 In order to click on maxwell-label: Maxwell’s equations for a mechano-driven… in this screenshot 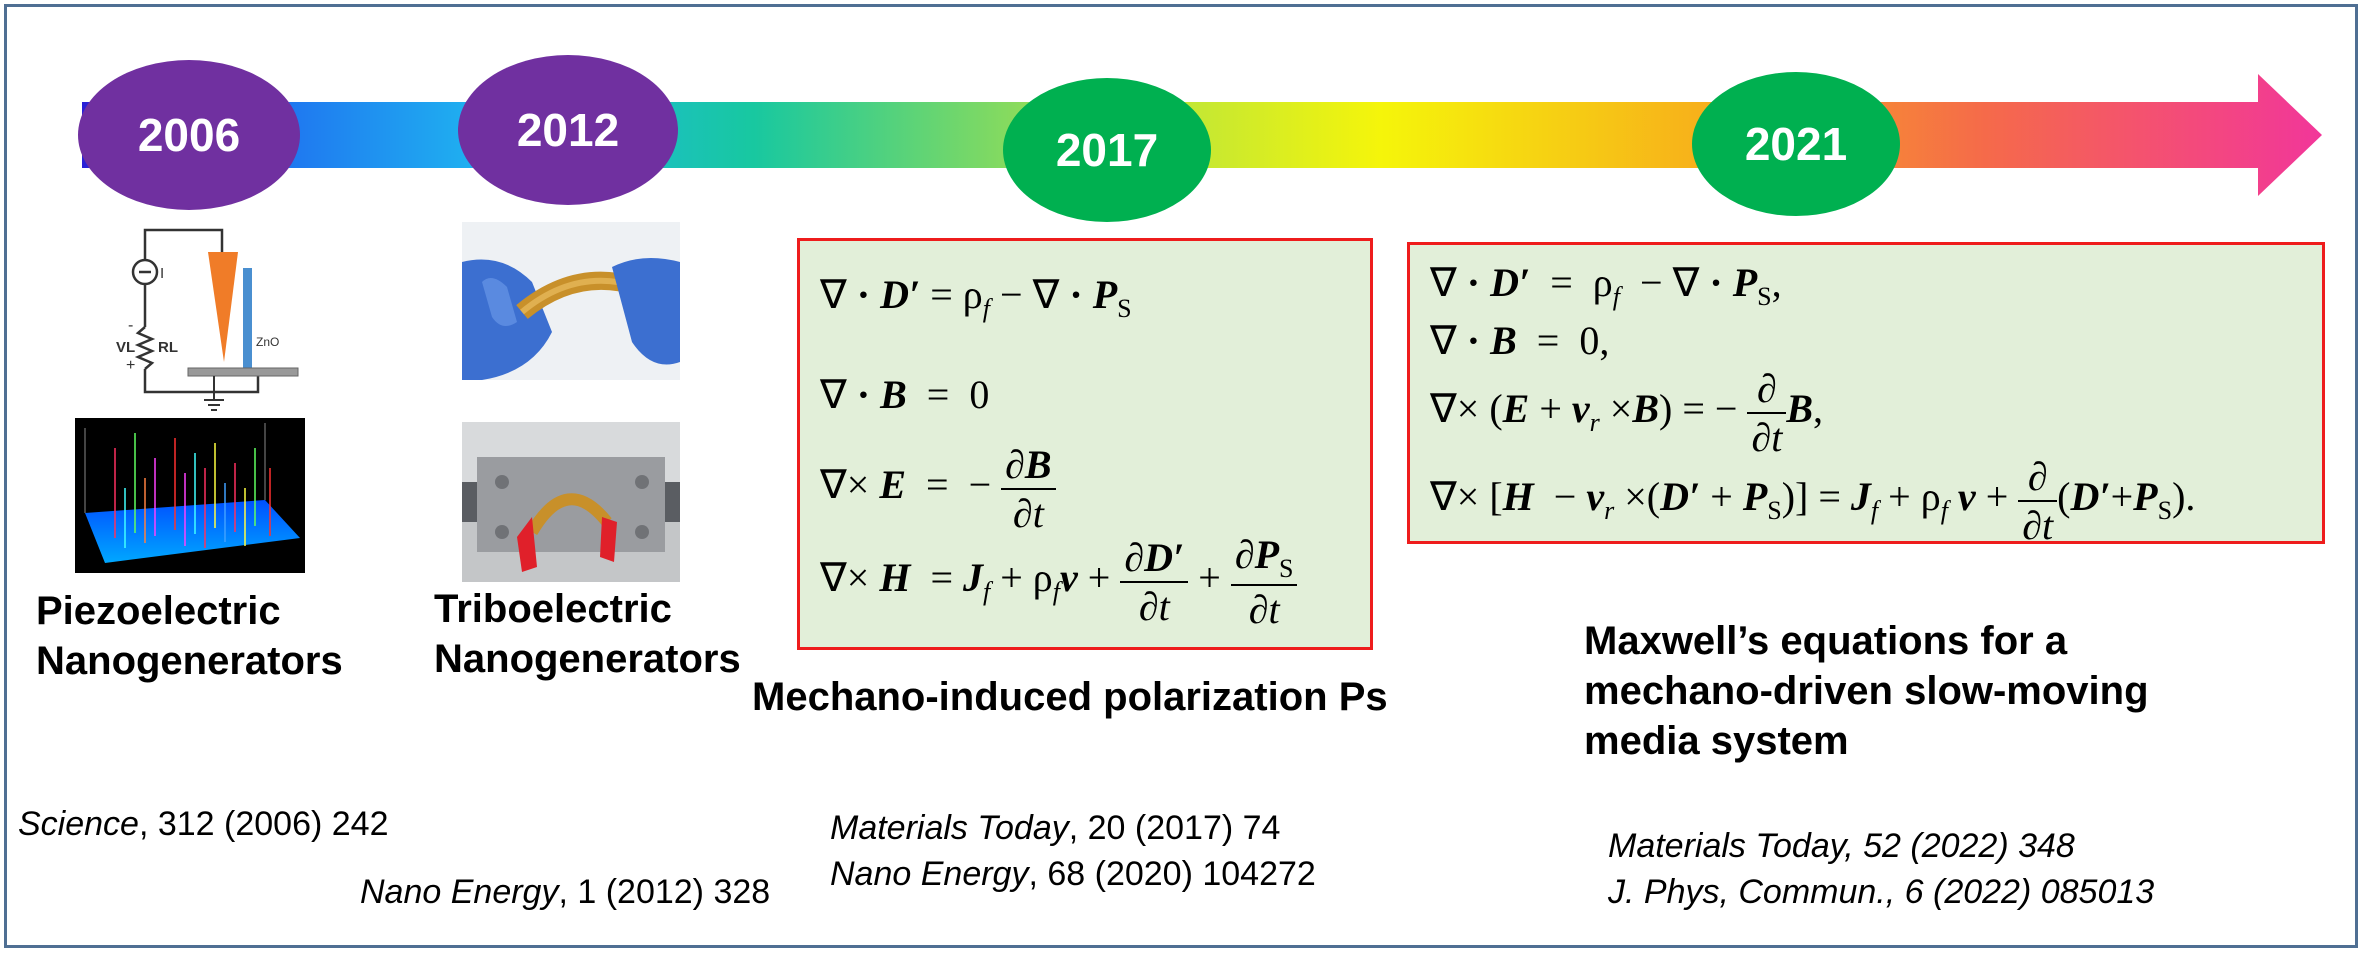, I will do `click(1866, 691)`.